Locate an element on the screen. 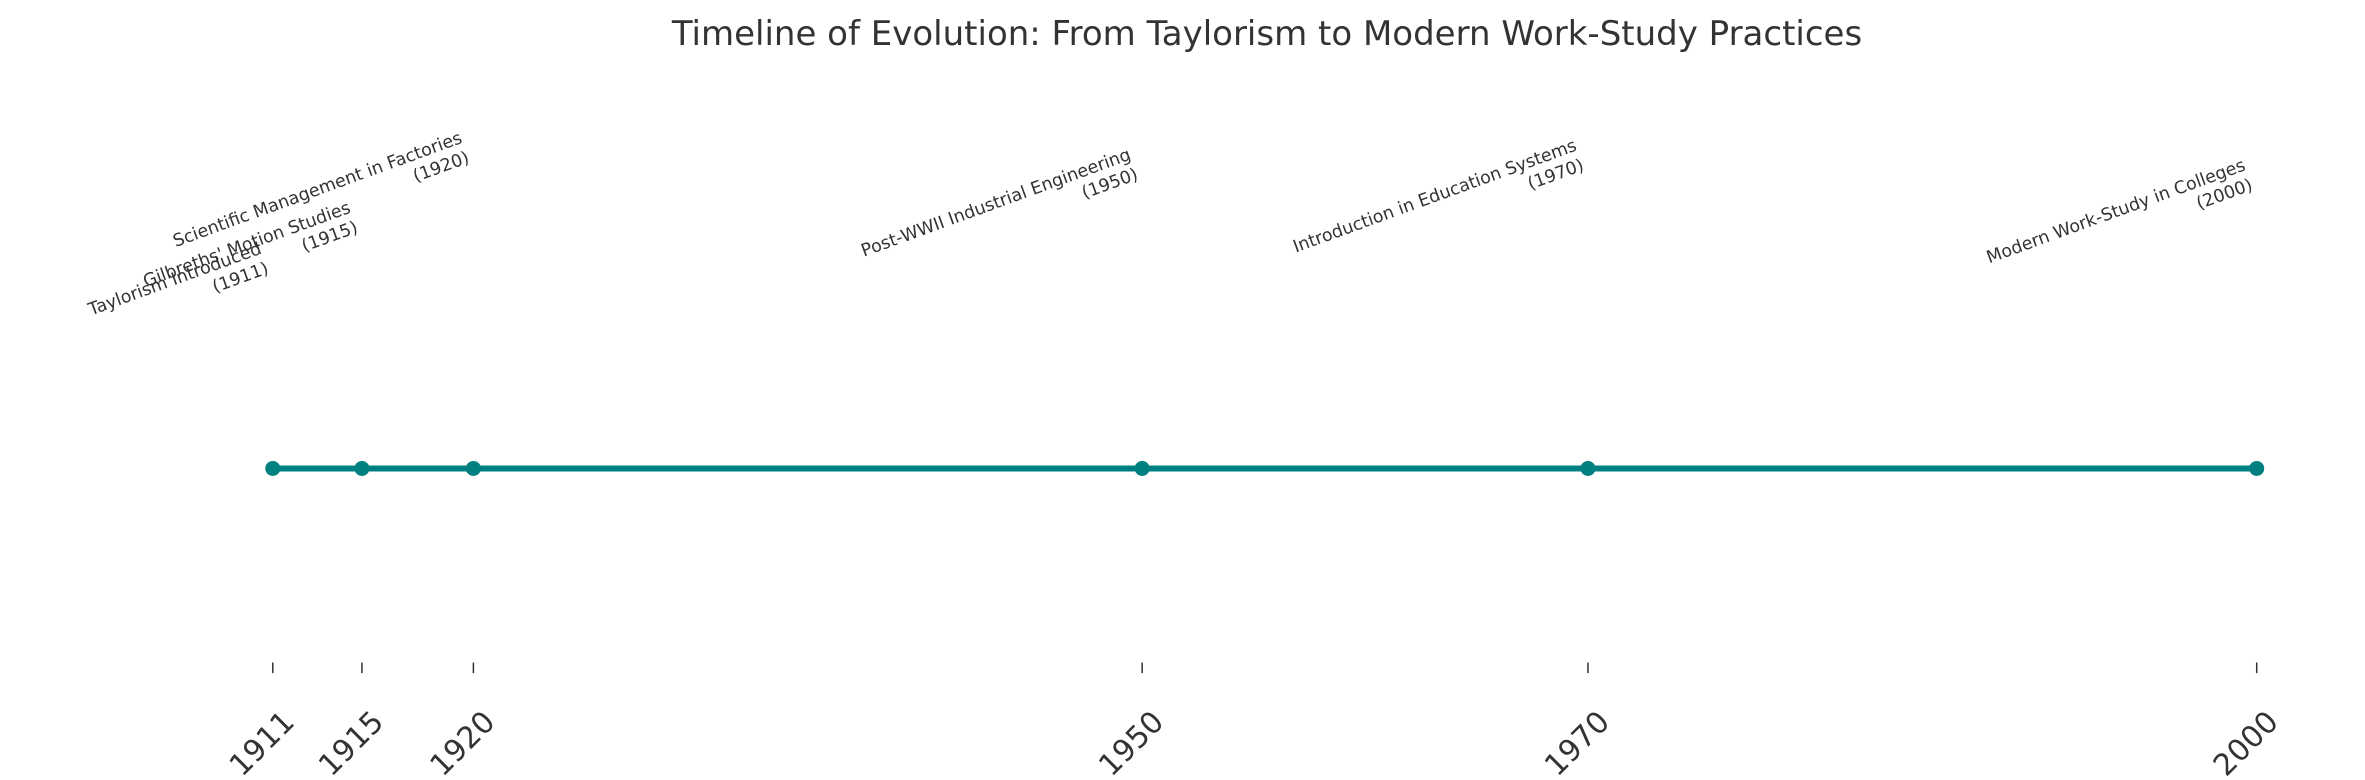  event-label: Modern Work-Study in Colleges(2000) is located at coordinates (2119, 222).